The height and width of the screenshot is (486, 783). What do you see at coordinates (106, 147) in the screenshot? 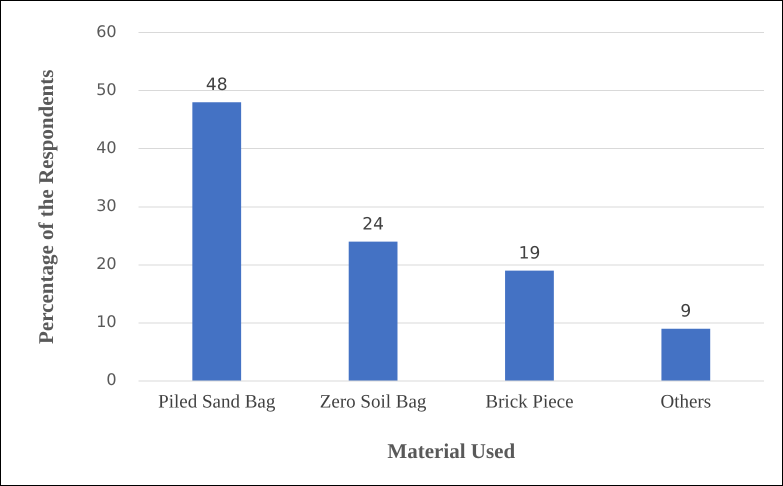
I see `y-tick-label: 40` at bounding box center [106, 147].